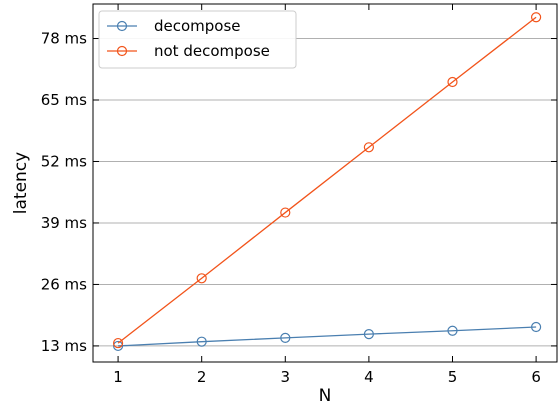 The width and height of the screenshot is (560, 406). Describe the element at coordinates (64, 161) in the screenshot. I see `y-tick-label: 52 ms` at that location.